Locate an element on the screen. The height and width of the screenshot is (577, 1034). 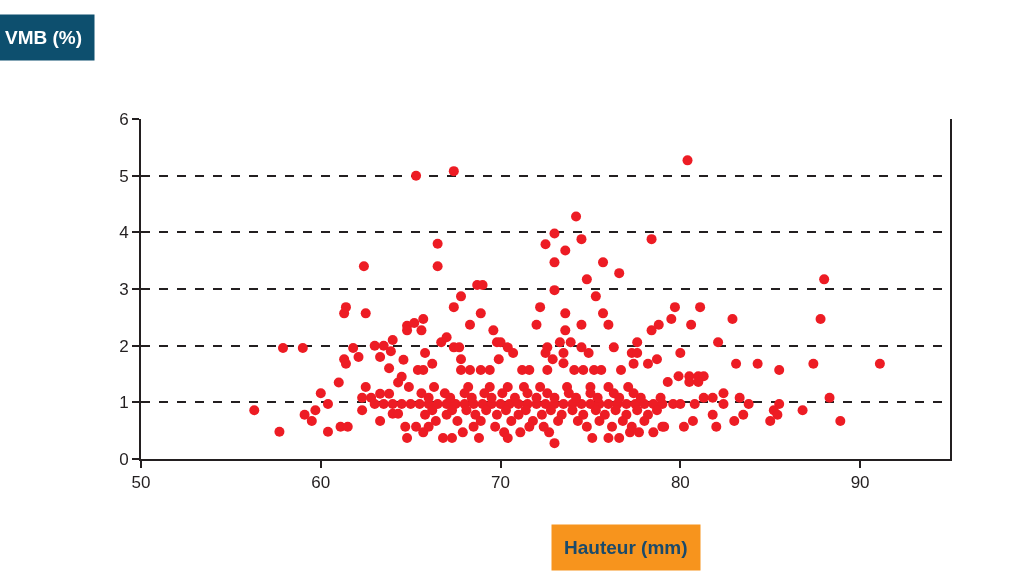
y-tick-label: 3 is located at coordinates (124, 289).